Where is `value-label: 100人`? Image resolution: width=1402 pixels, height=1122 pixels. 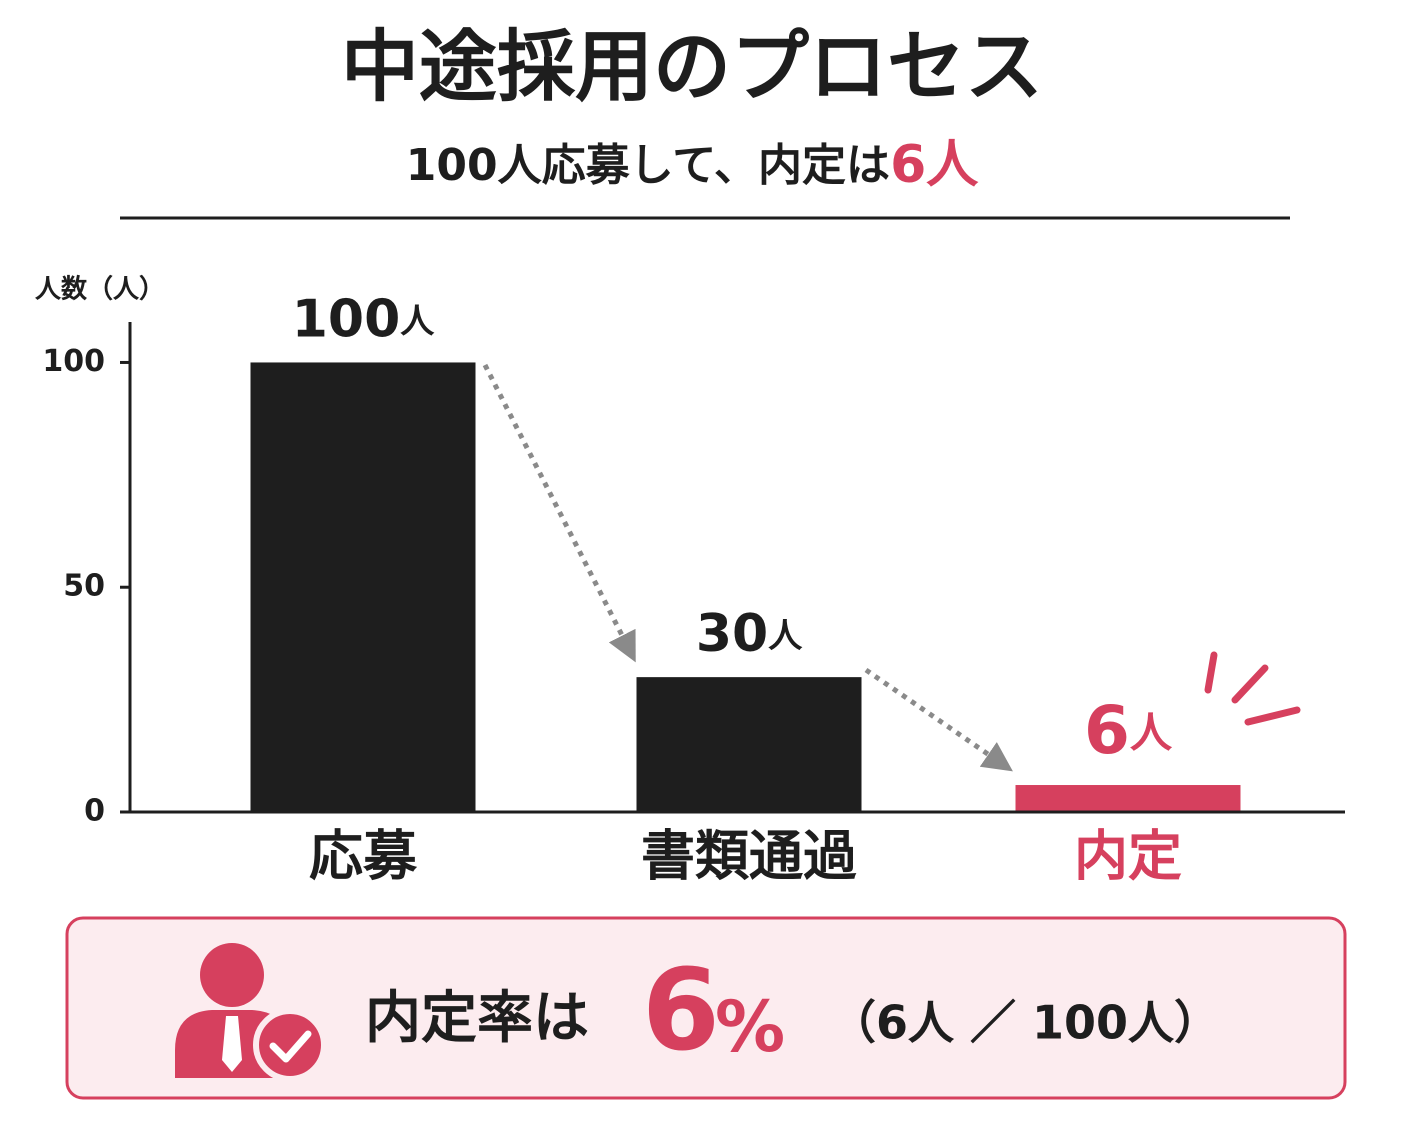
value-label: 100人 is located at coordinates (364, 319).